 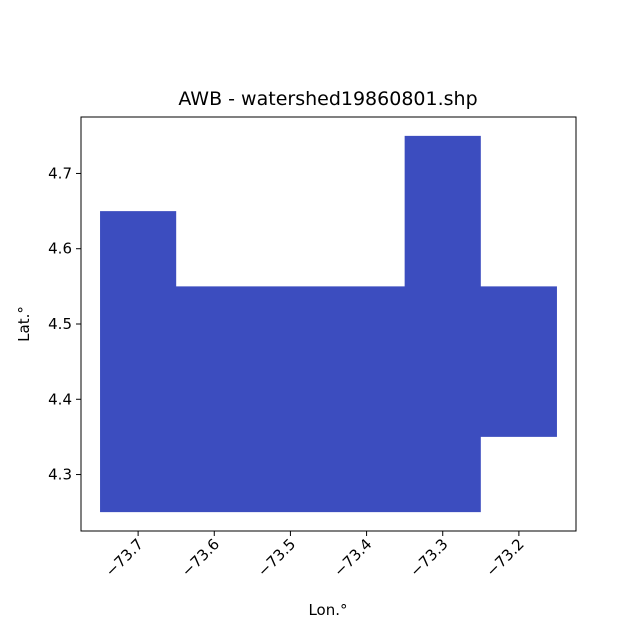 What do you see at coordinates (327, 610) in the screenshot?
I see `x-axis-label: Lon.°` at bounding box center [327, 610].